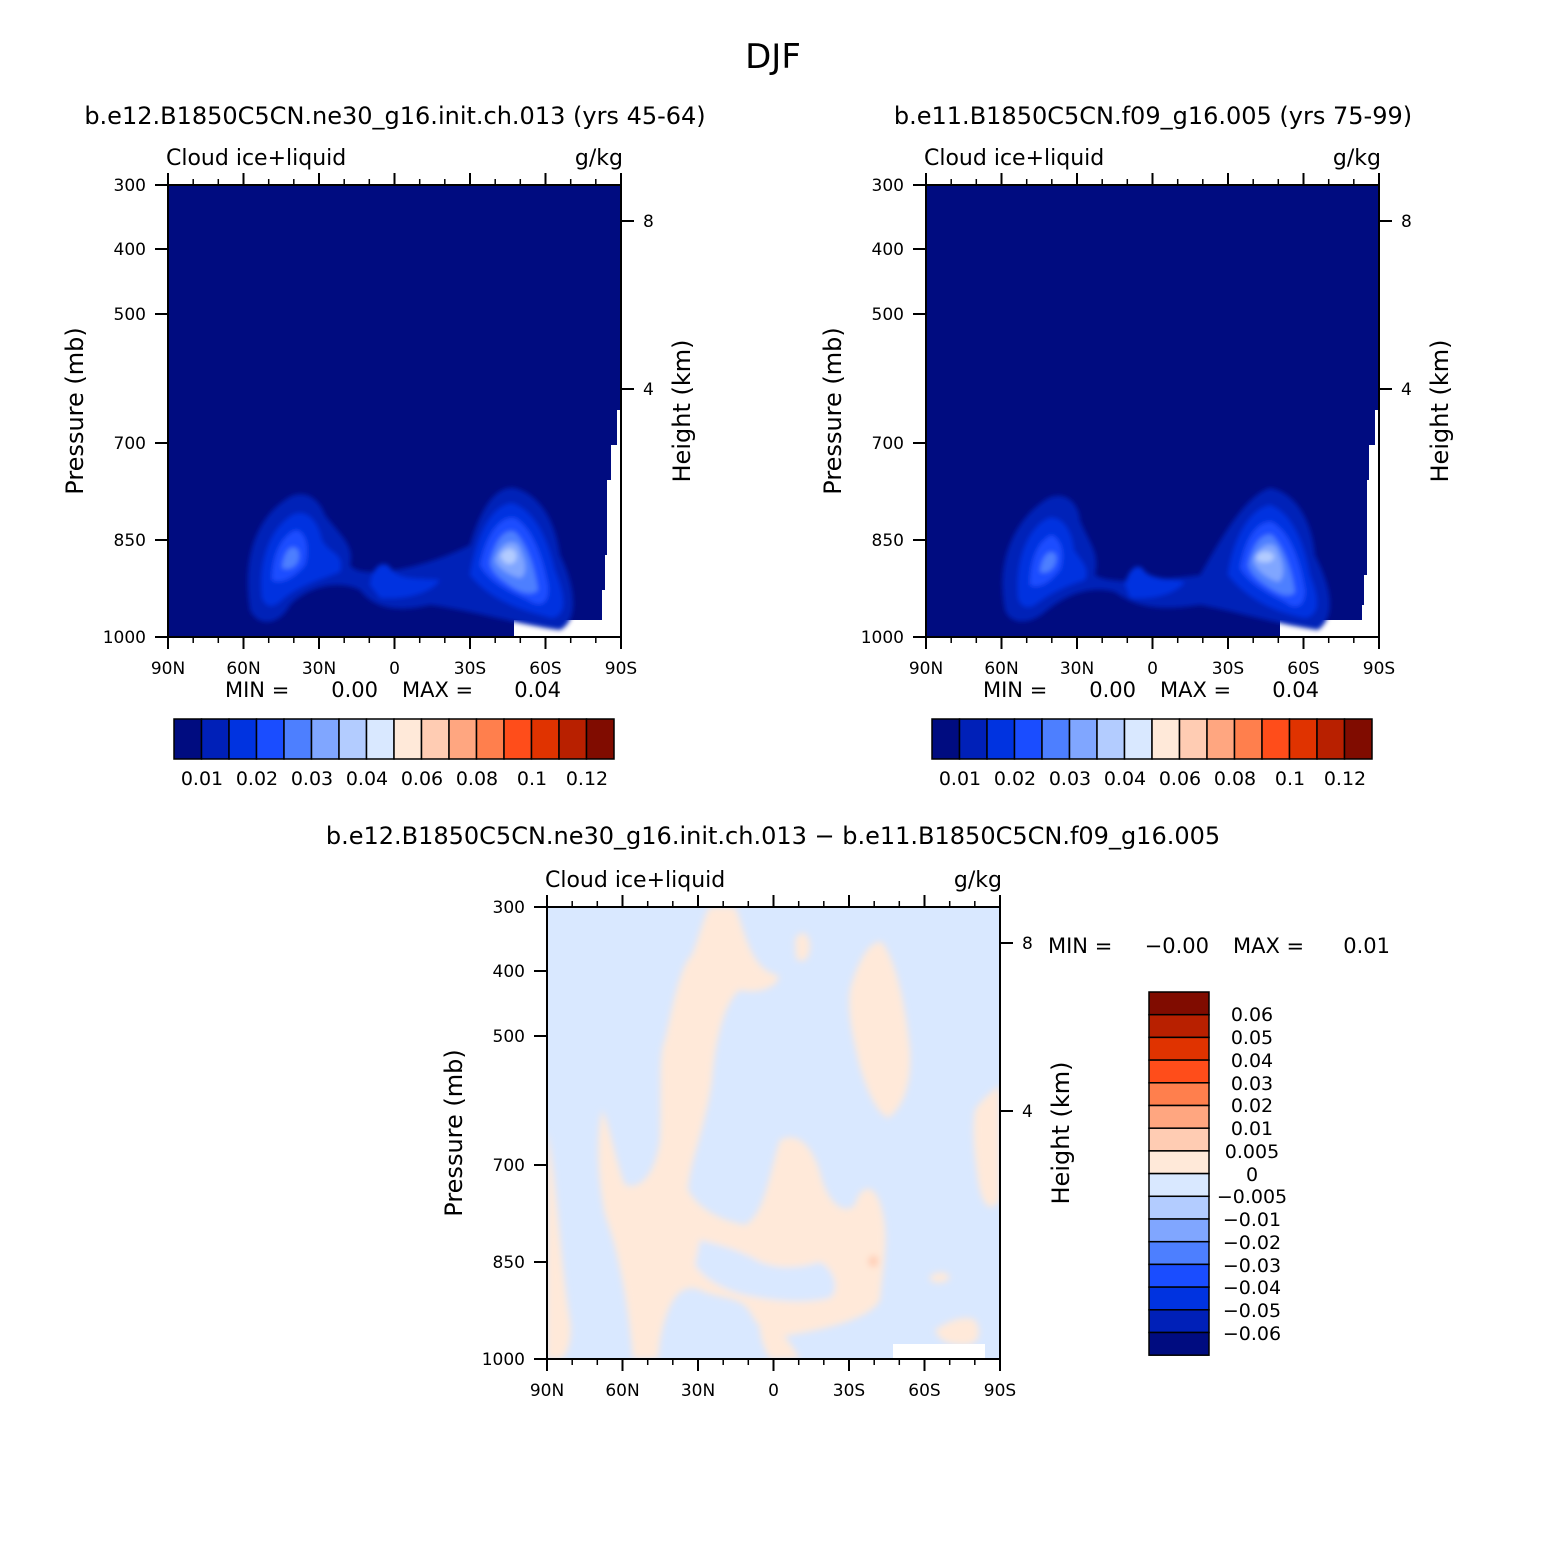 Image resolution: width=1547 pixels, height=1544 pixels. Describe the element at coordinates (454, 1132) in the screenshot. I see `panel-c-ylabel: Pressure (mb)` at that location.